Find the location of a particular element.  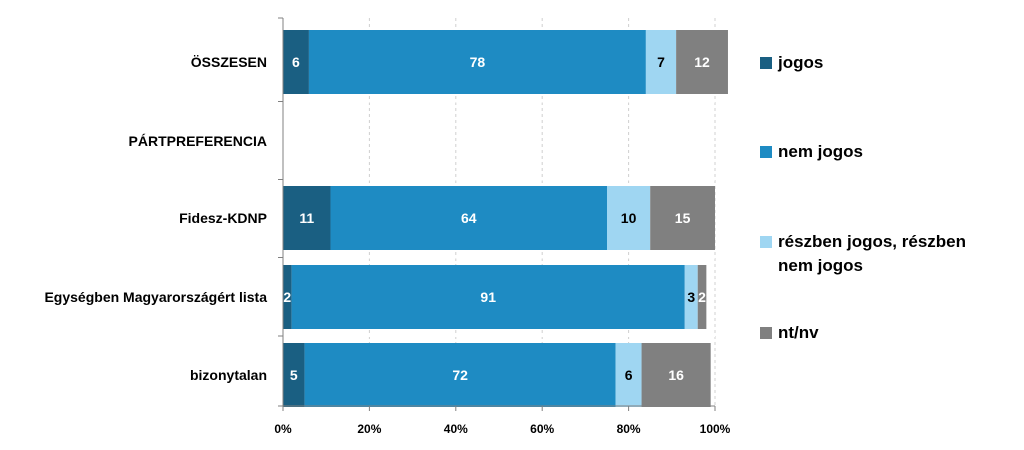

bar-5-nt-nv is located at coordinates (676, 375).